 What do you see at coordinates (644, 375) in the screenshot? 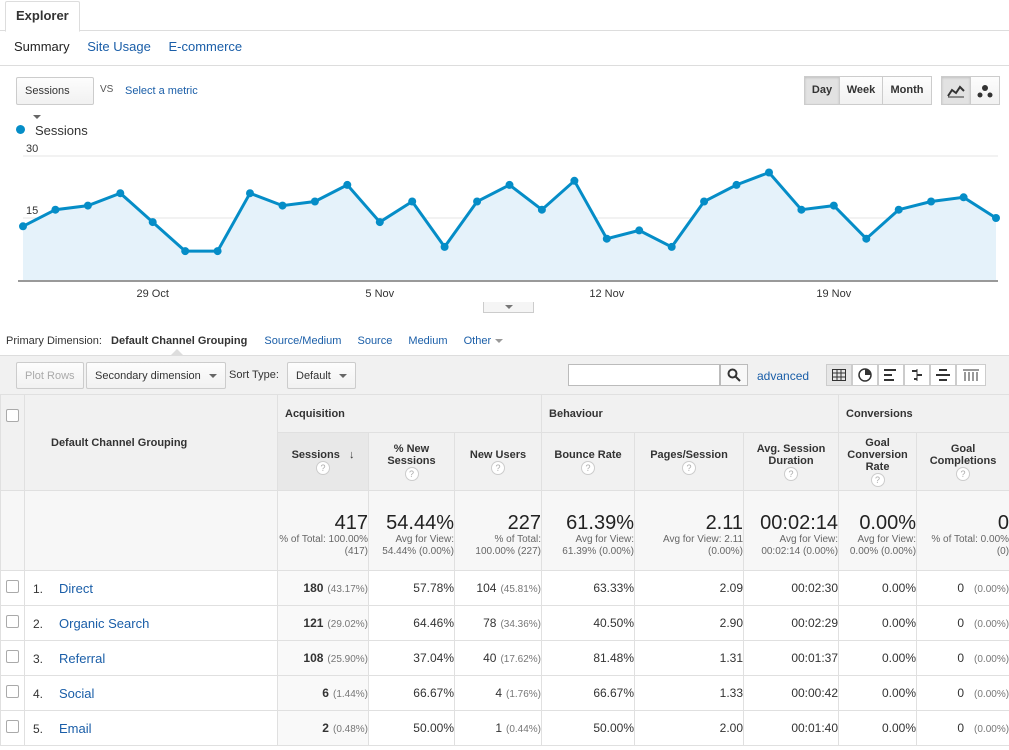
I see `table-search-input` at bounding box center [644, 375].